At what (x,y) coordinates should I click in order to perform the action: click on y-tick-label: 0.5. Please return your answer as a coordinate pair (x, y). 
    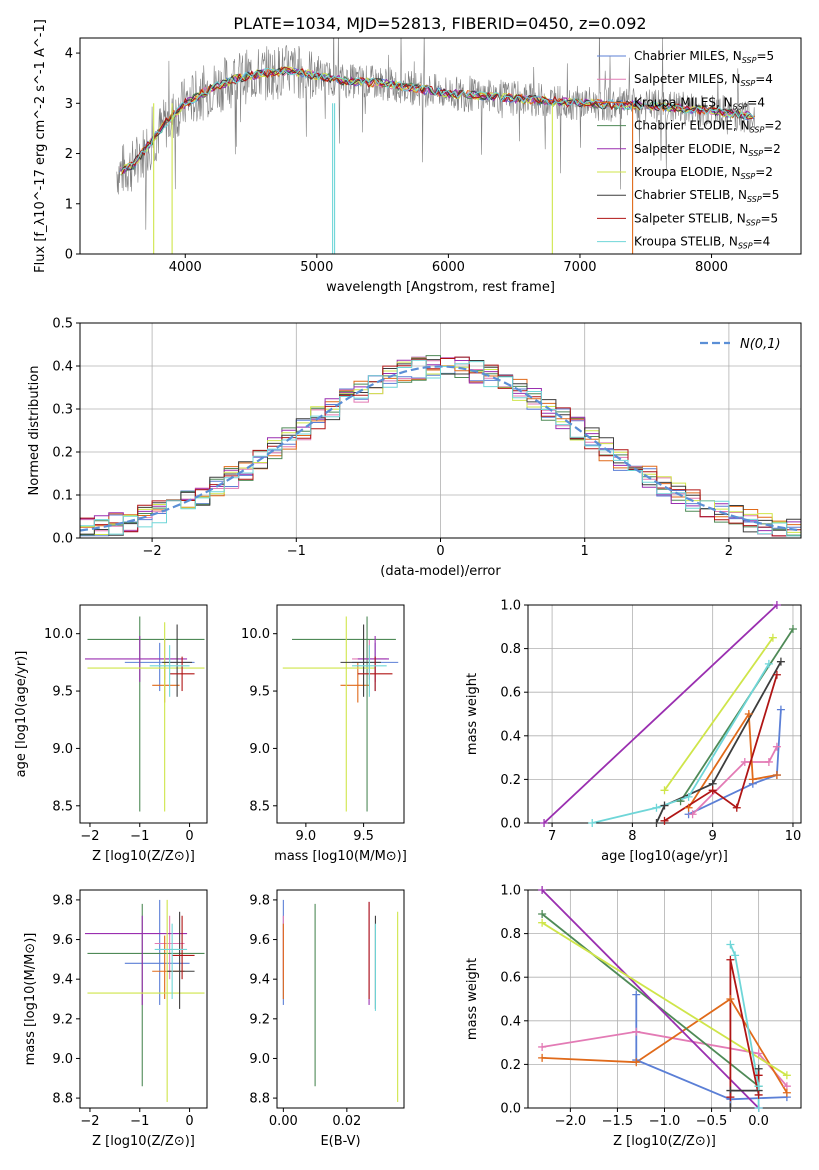
    Looking at the image, I should click on (62, 324).